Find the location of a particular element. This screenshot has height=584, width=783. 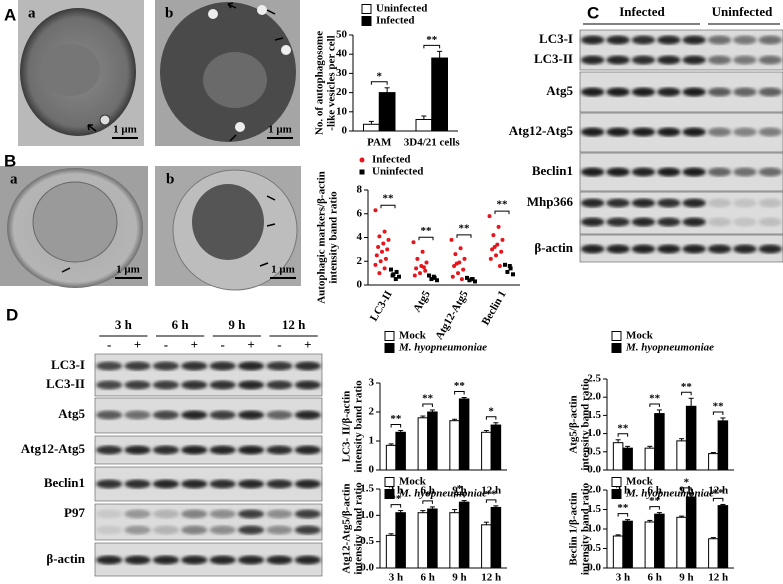

x-tick-label: 3D4/21 cells is located at coordinates (432, 143).